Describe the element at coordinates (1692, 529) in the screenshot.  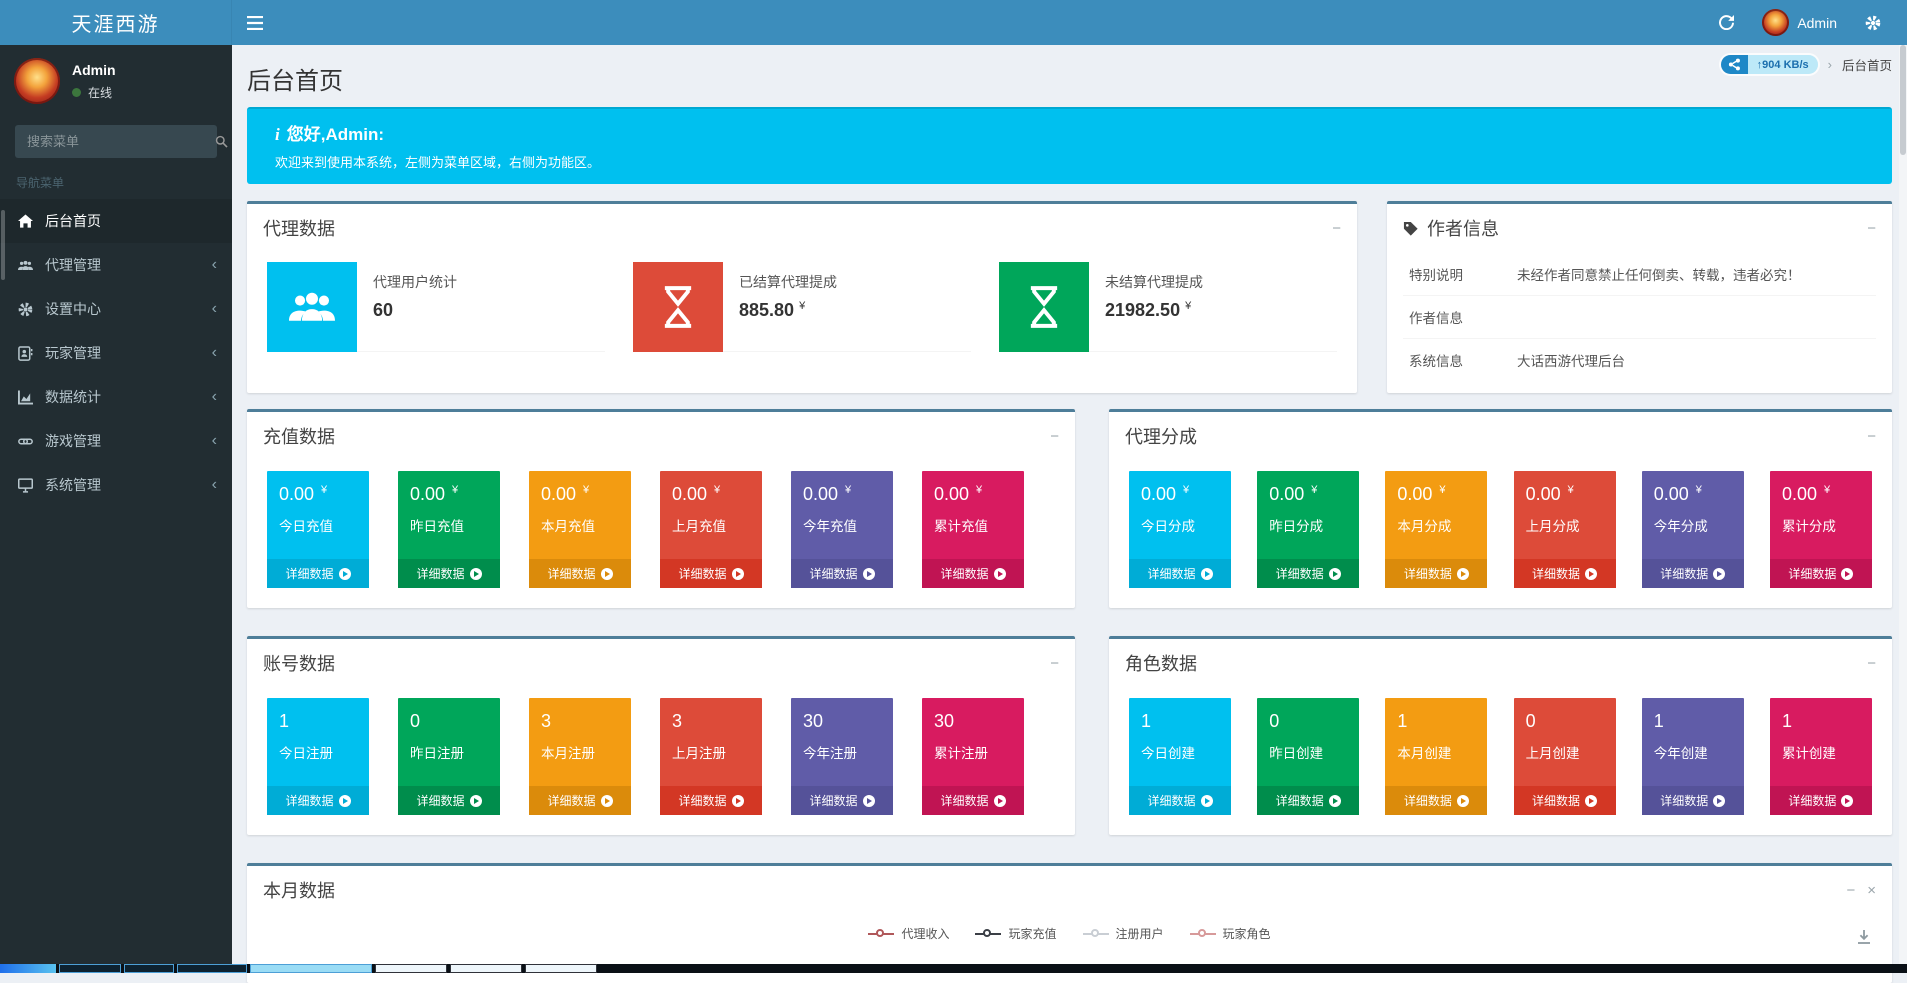
I see `stat-tile: 0.00 ¥ 今年分成 详细数据` at that location.